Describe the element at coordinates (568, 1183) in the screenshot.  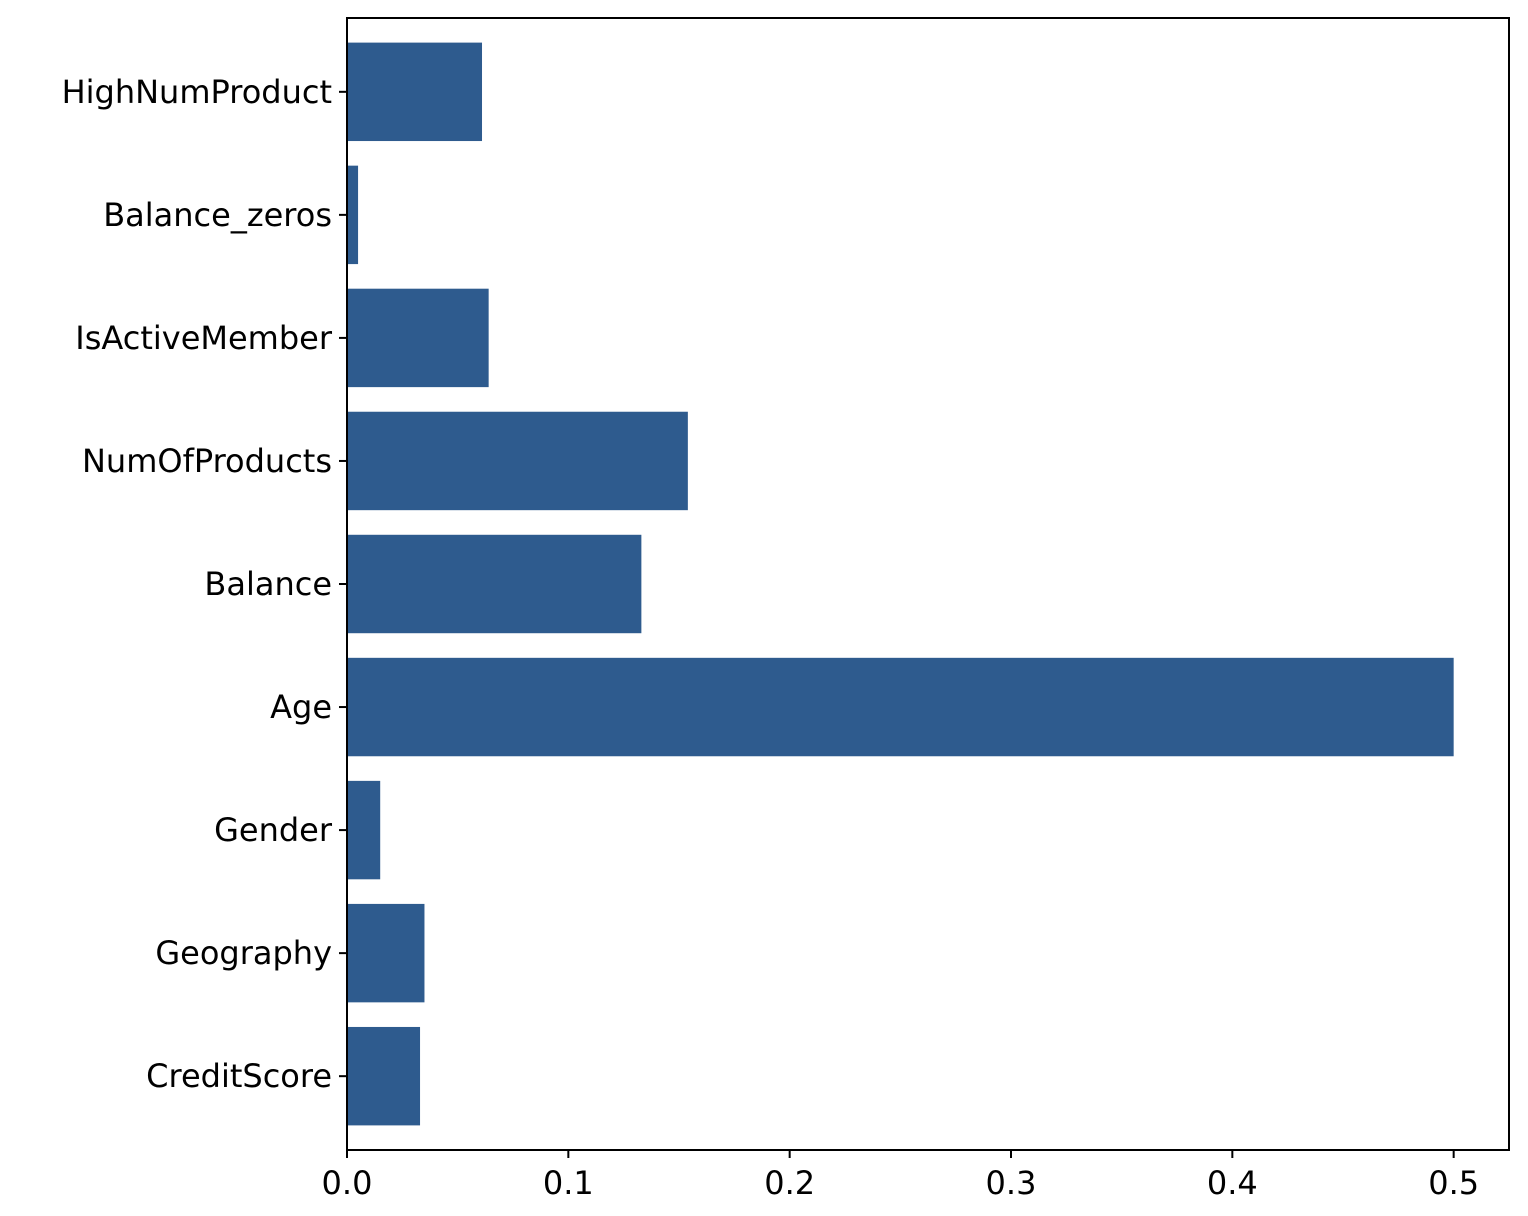
I see `x-tick-label-1: 0.1` at that location.